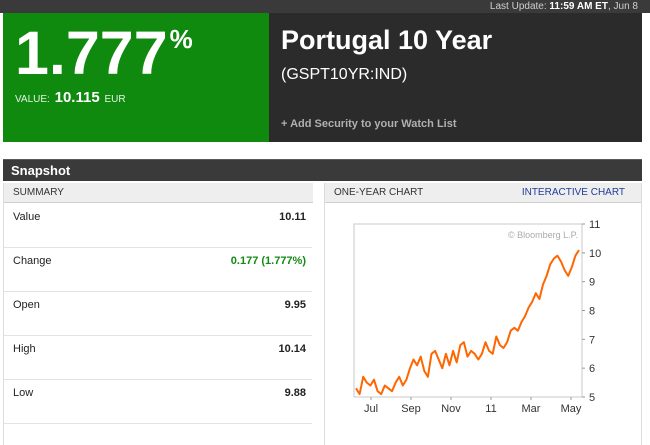  I want to click on add-to-watchlist-link: + Add Security to your Watch List, so click(369, 124).